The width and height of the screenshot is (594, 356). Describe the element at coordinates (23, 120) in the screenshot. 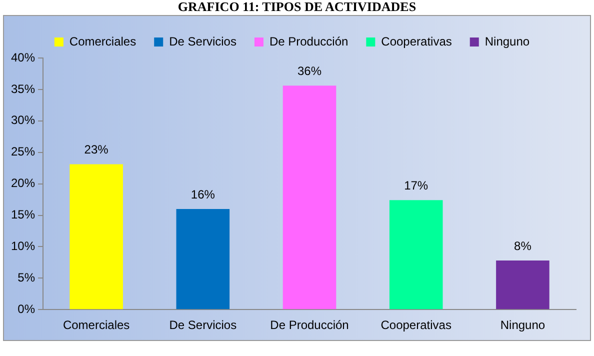

I see `y-tick-label: 30%` at that location.